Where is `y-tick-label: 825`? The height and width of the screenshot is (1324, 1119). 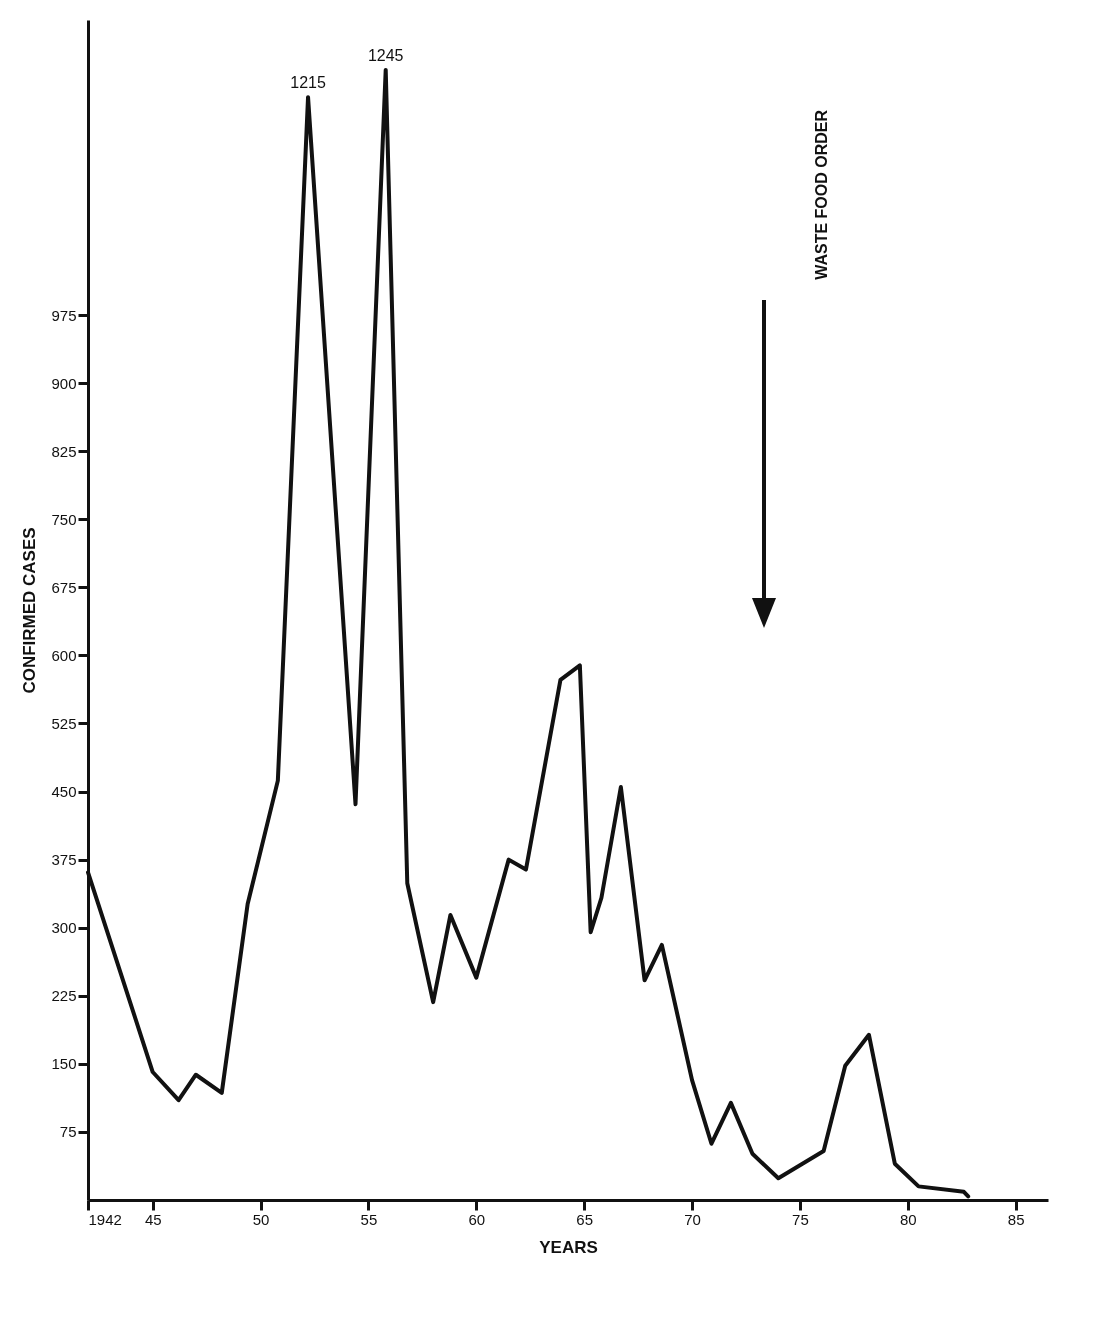 y-tick-label: 825 is located at coordinates (64, 451).